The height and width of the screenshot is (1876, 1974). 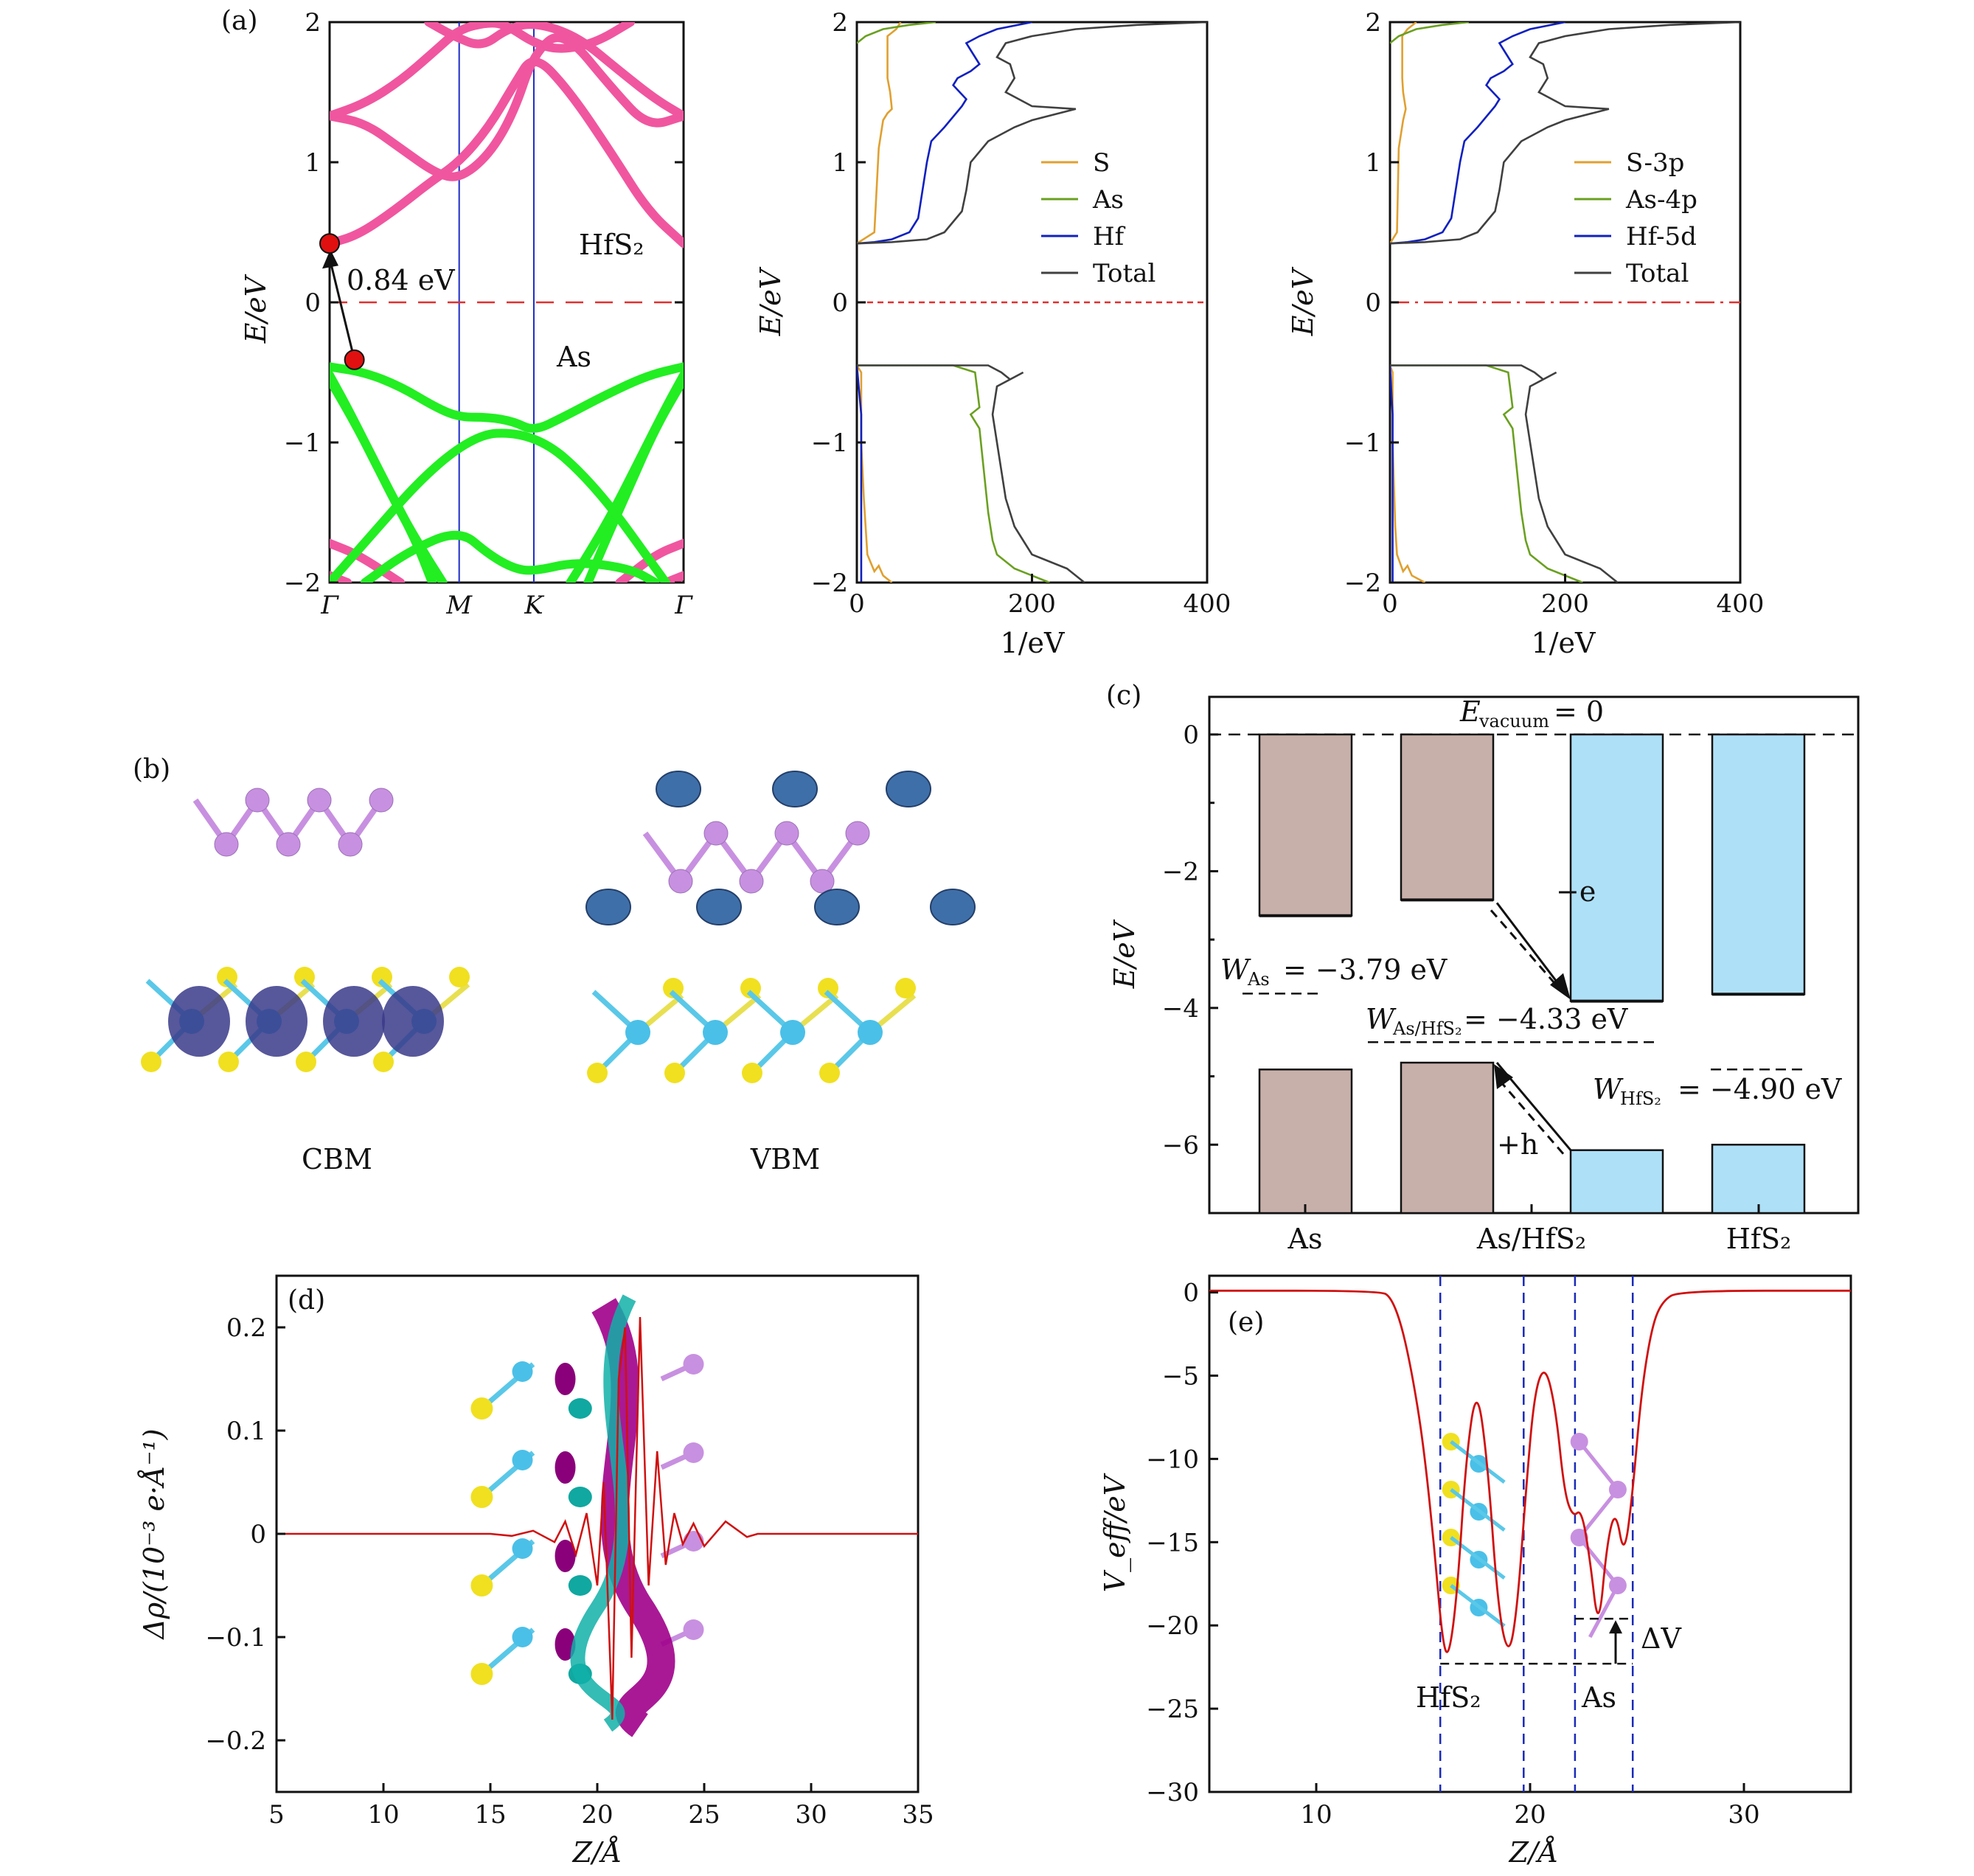 What do you see at coordinates (236, 1741) in the screenshot?
I see `charge-ytick-label-0: −0.2` at bounding box center [236, 1741].